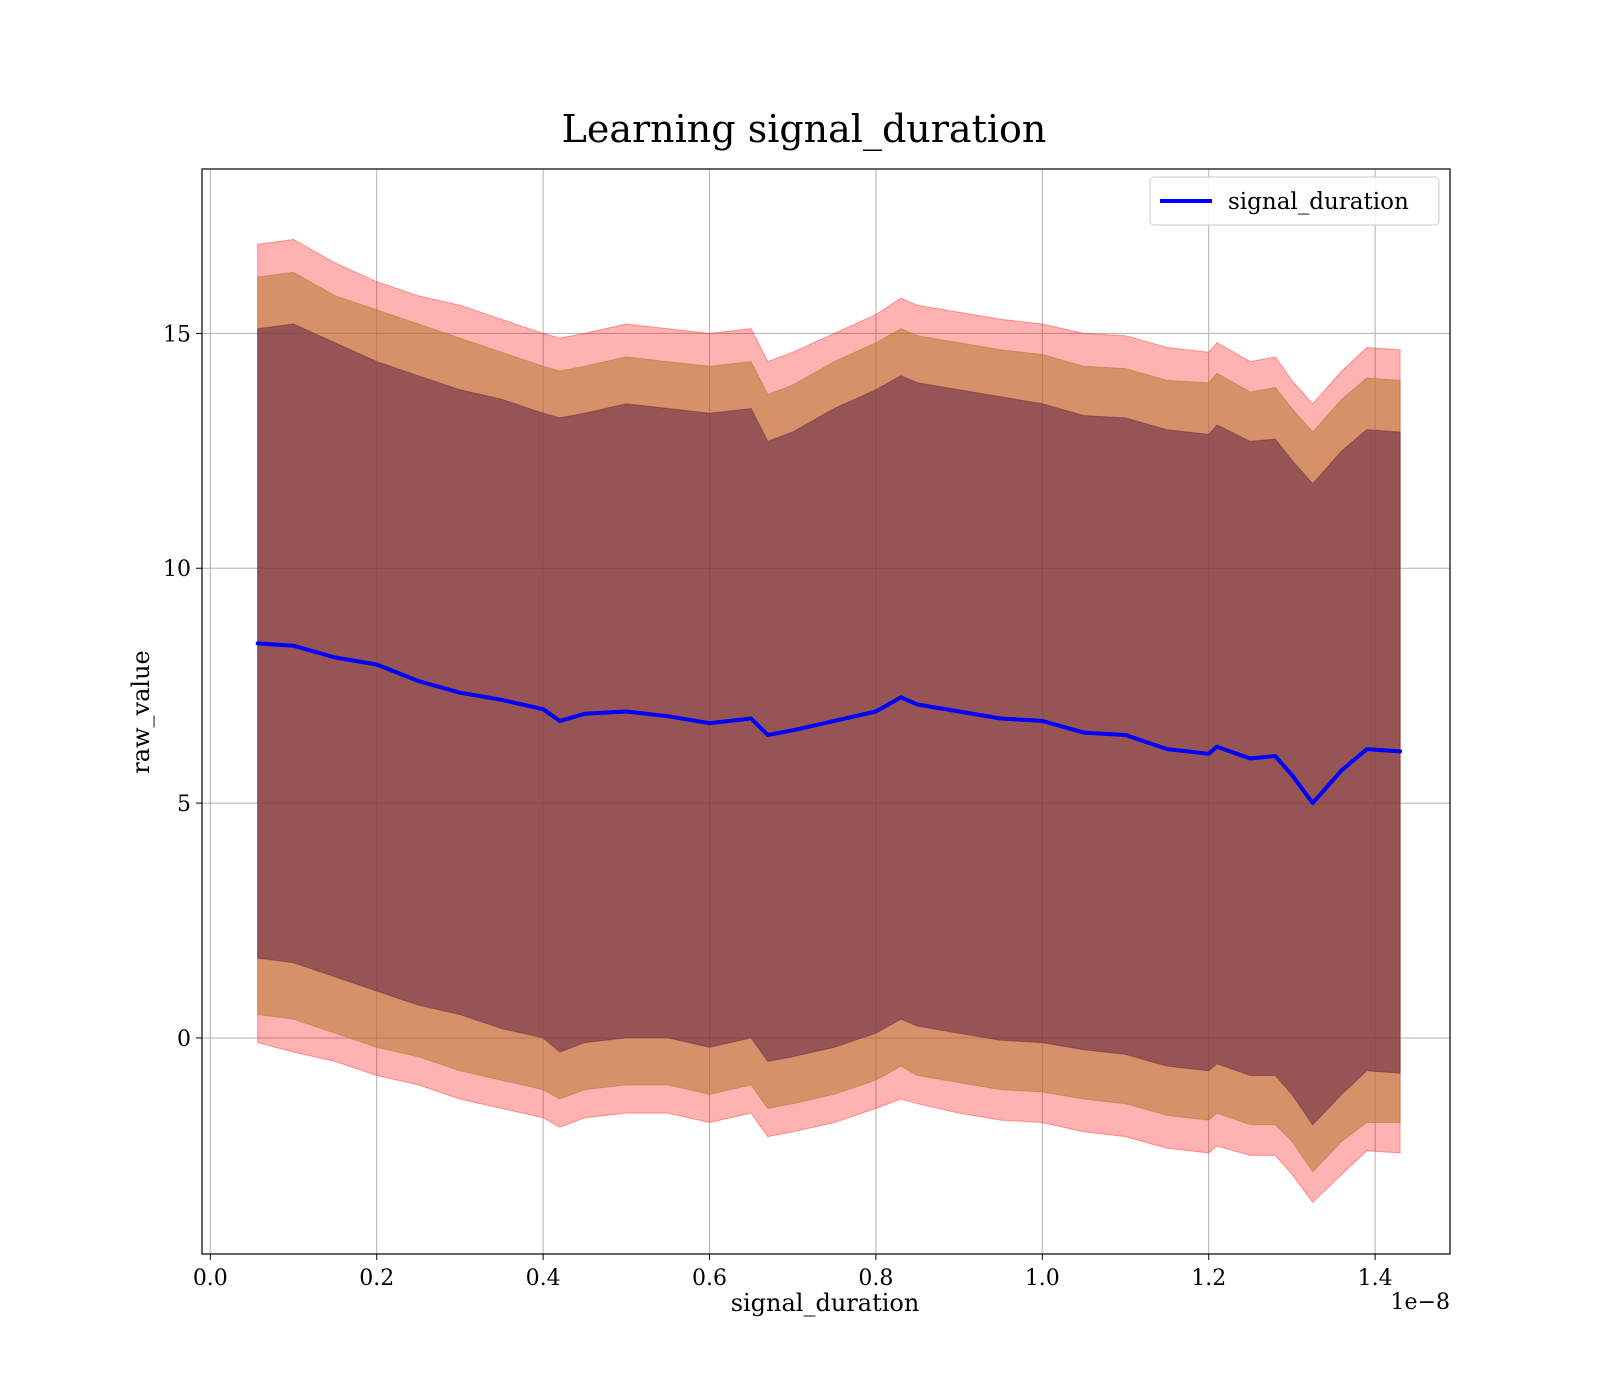  I want to click on x-tick-label: 0.2, so click(376, 1278).